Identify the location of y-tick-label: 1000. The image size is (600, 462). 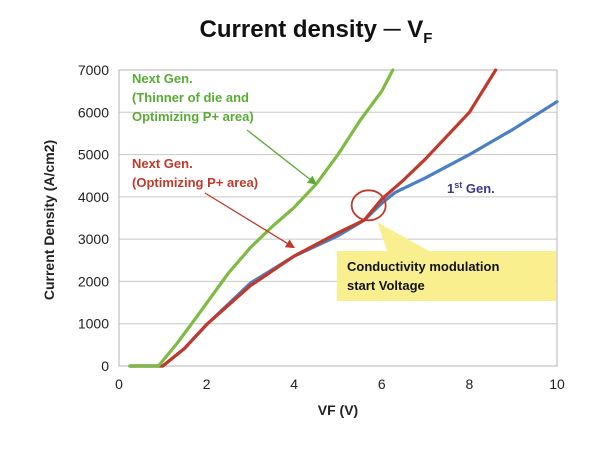
(93, 324).